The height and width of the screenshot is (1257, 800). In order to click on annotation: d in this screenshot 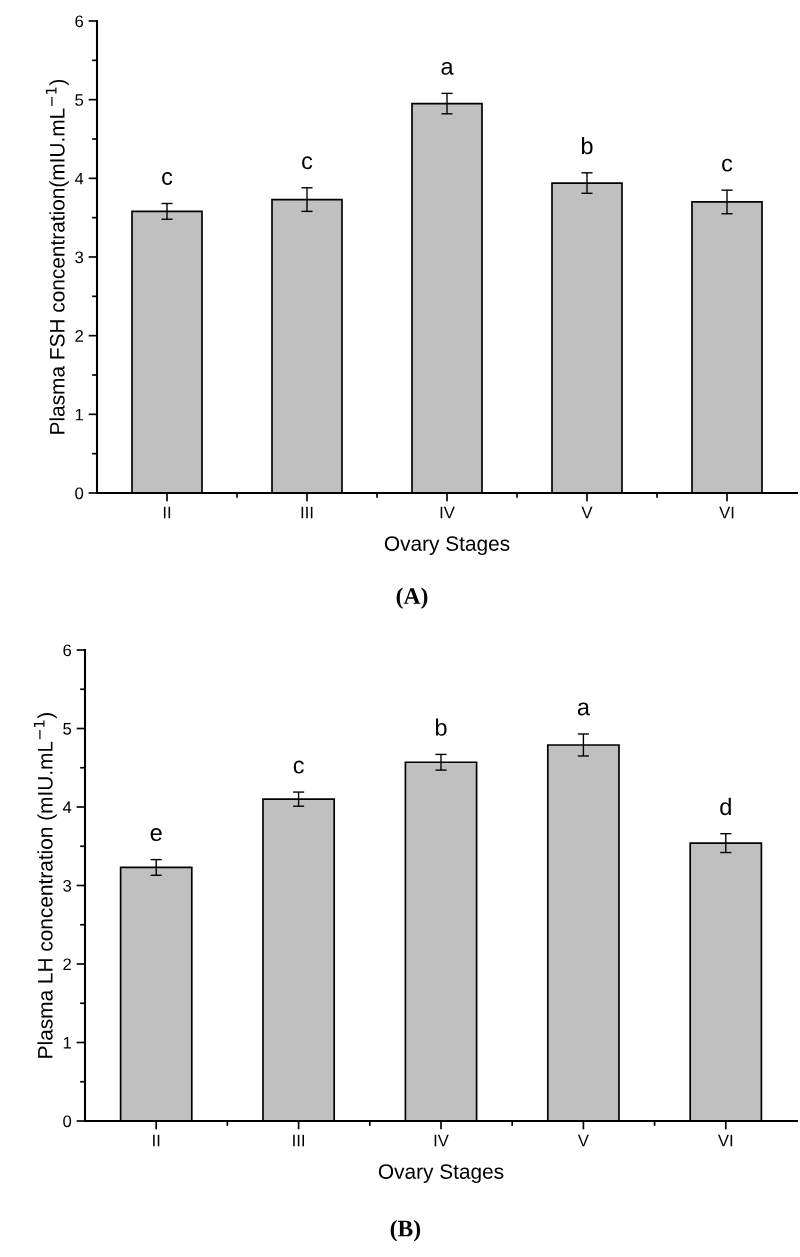, I will do `click(725, 806)`.